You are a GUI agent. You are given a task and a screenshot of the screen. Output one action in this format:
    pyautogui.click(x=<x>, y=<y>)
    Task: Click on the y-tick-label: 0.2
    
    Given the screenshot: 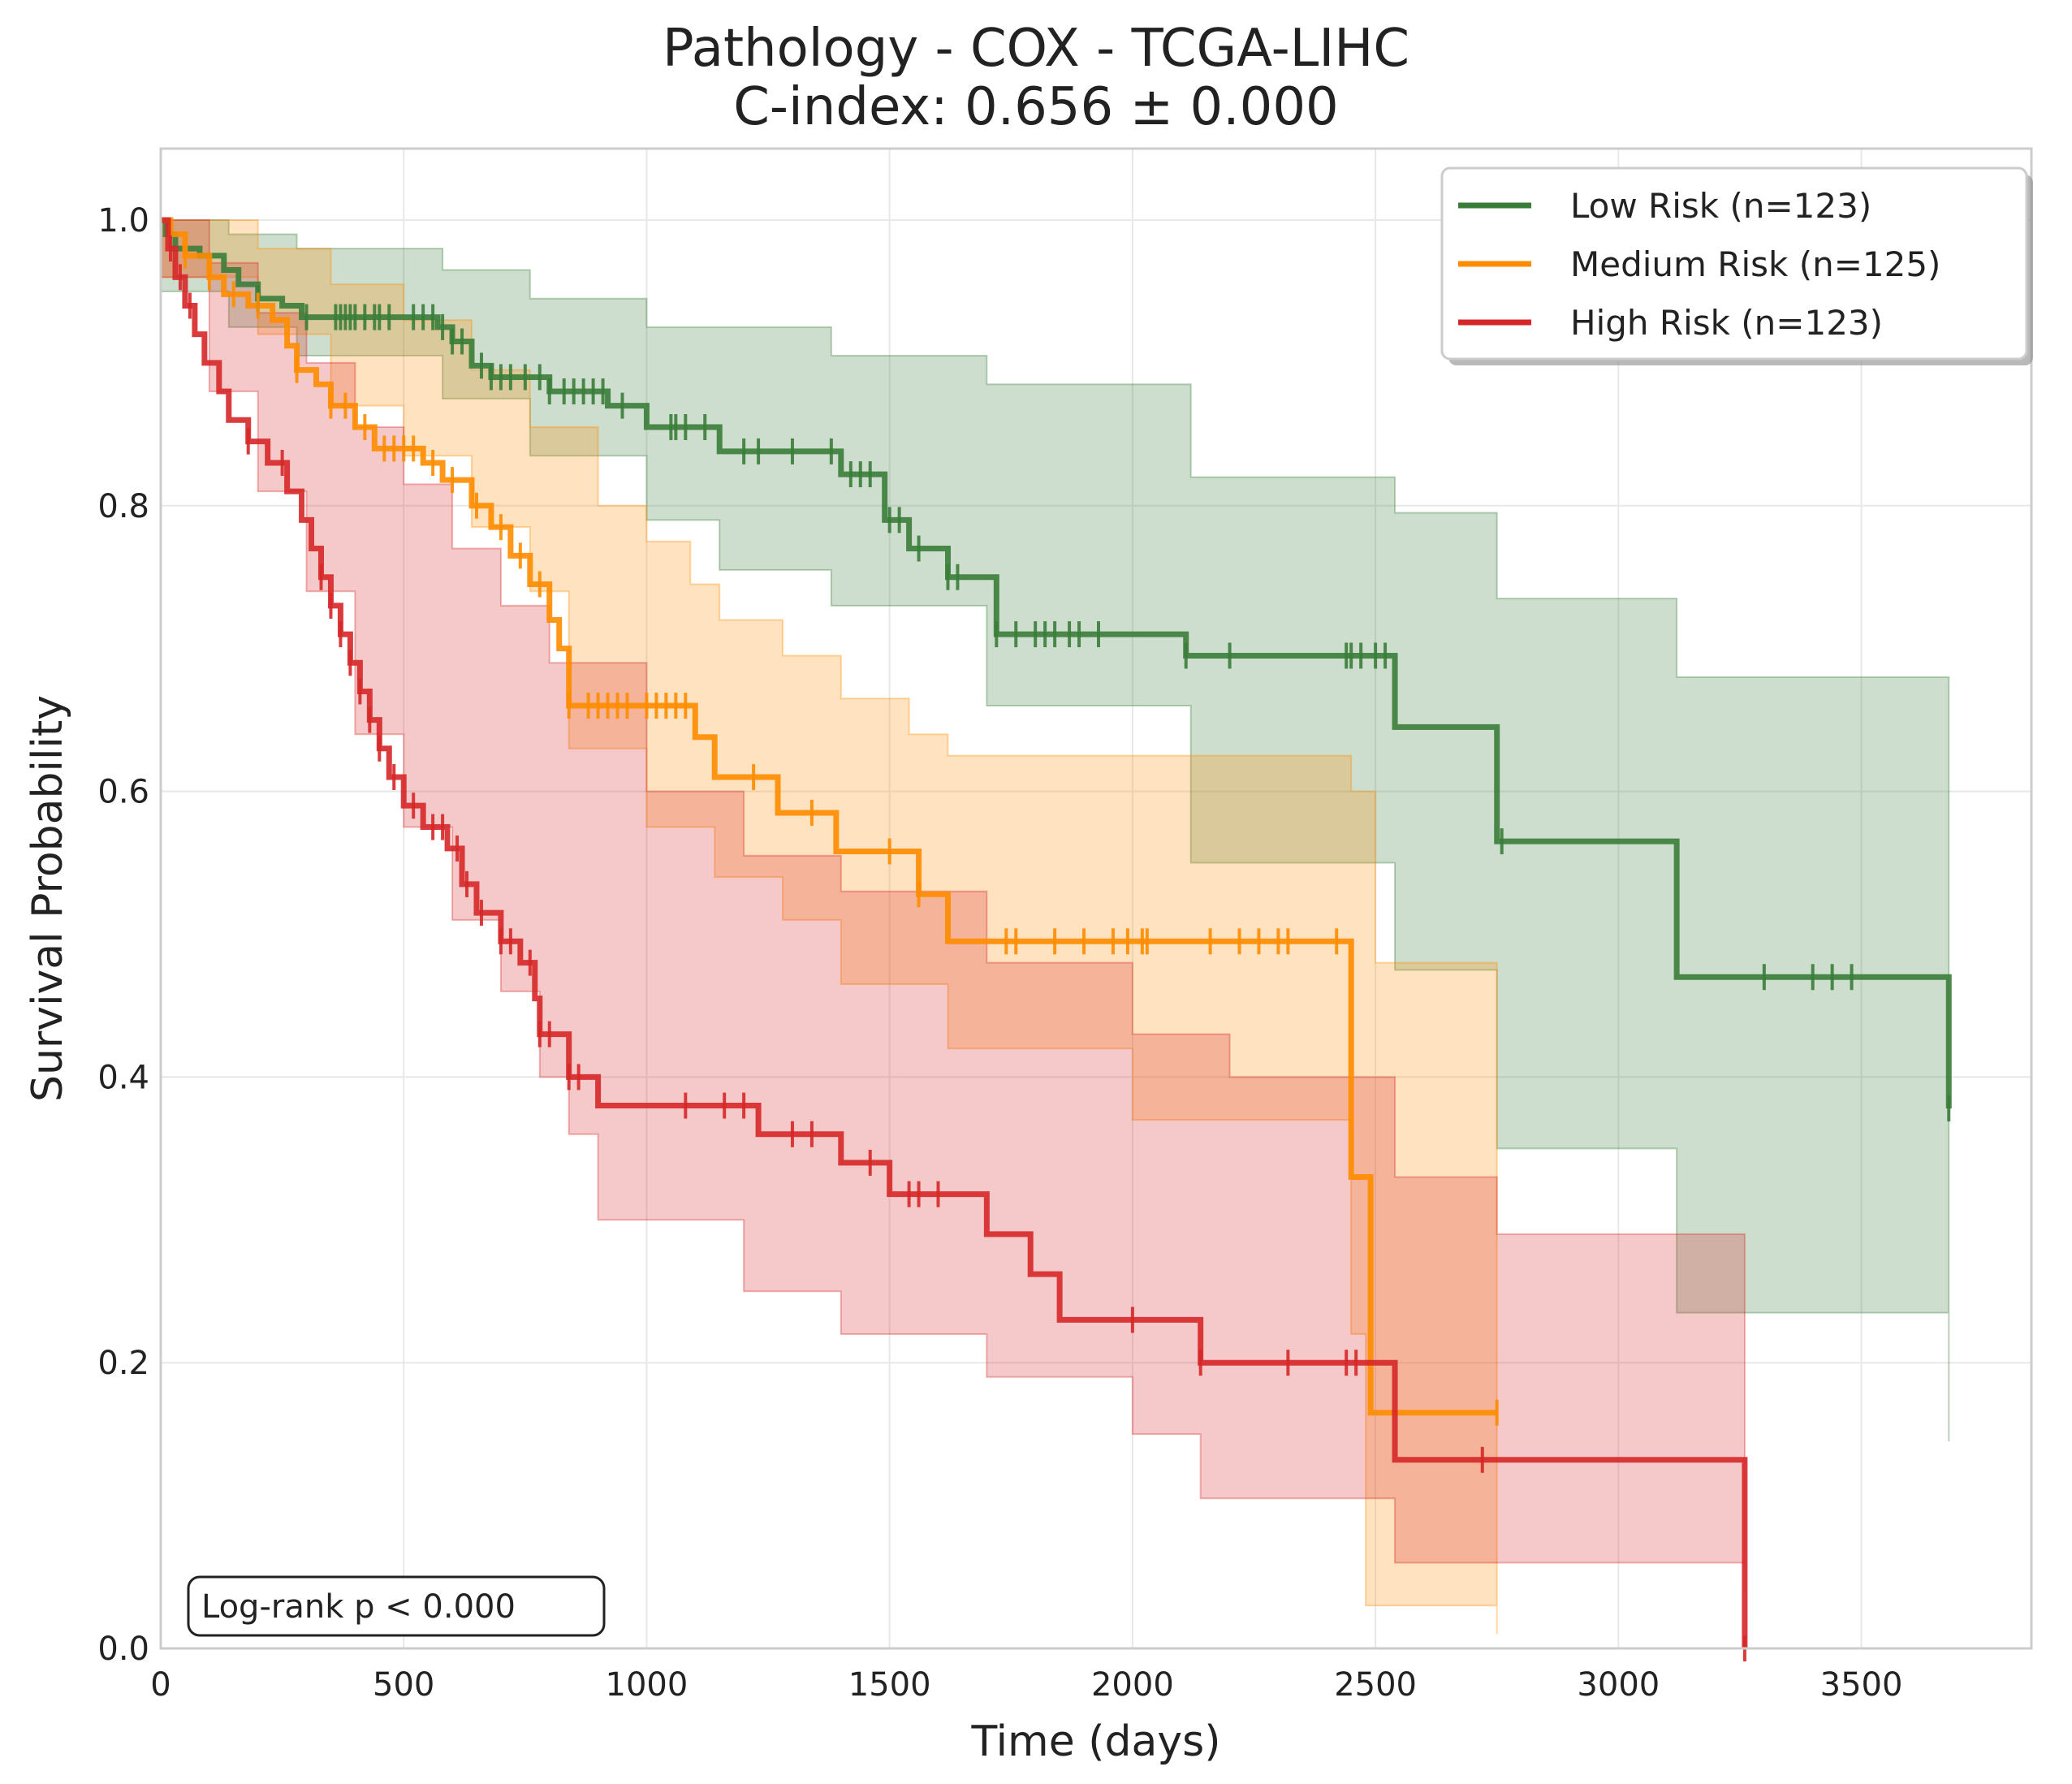 What is the action you would take?
    pyautogui.click(x=123, y=1363)
    